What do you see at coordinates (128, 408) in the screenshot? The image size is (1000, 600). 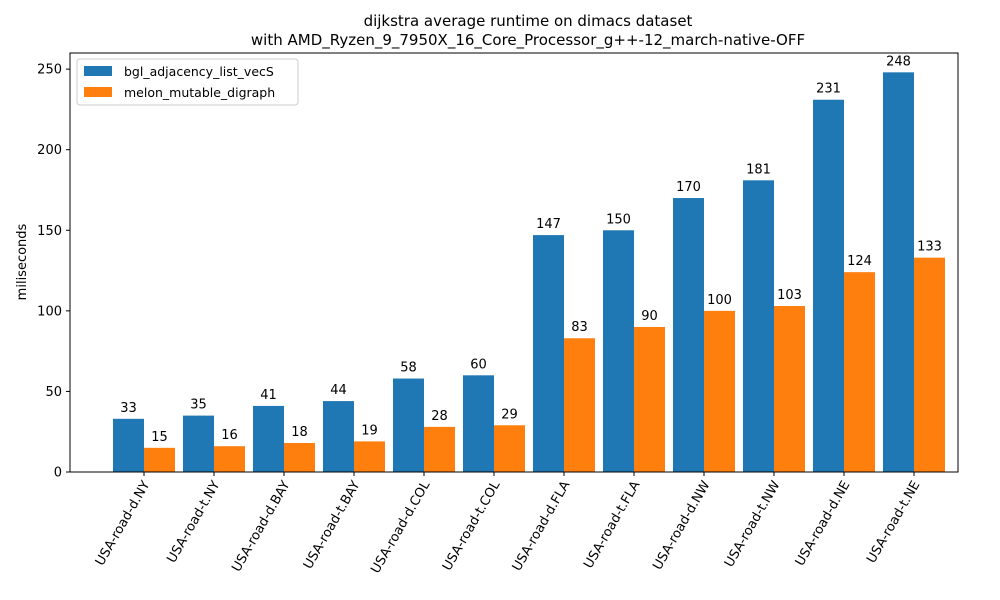 I see `data-label-bgl-0: 33` at bounding box center [128, 408].